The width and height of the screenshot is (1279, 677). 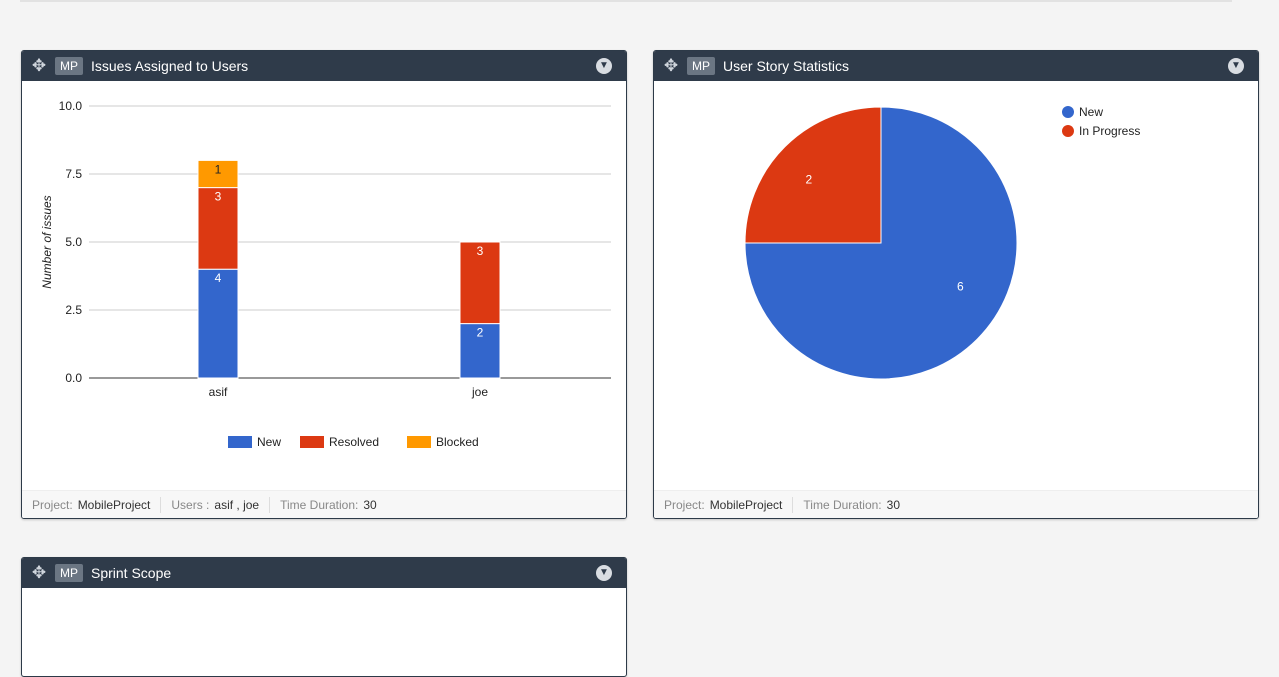 What do you see at coordinates (73, 242) in the screenshot?
I see `y-tick-label: 5.0` at bounding box center [73, 242].